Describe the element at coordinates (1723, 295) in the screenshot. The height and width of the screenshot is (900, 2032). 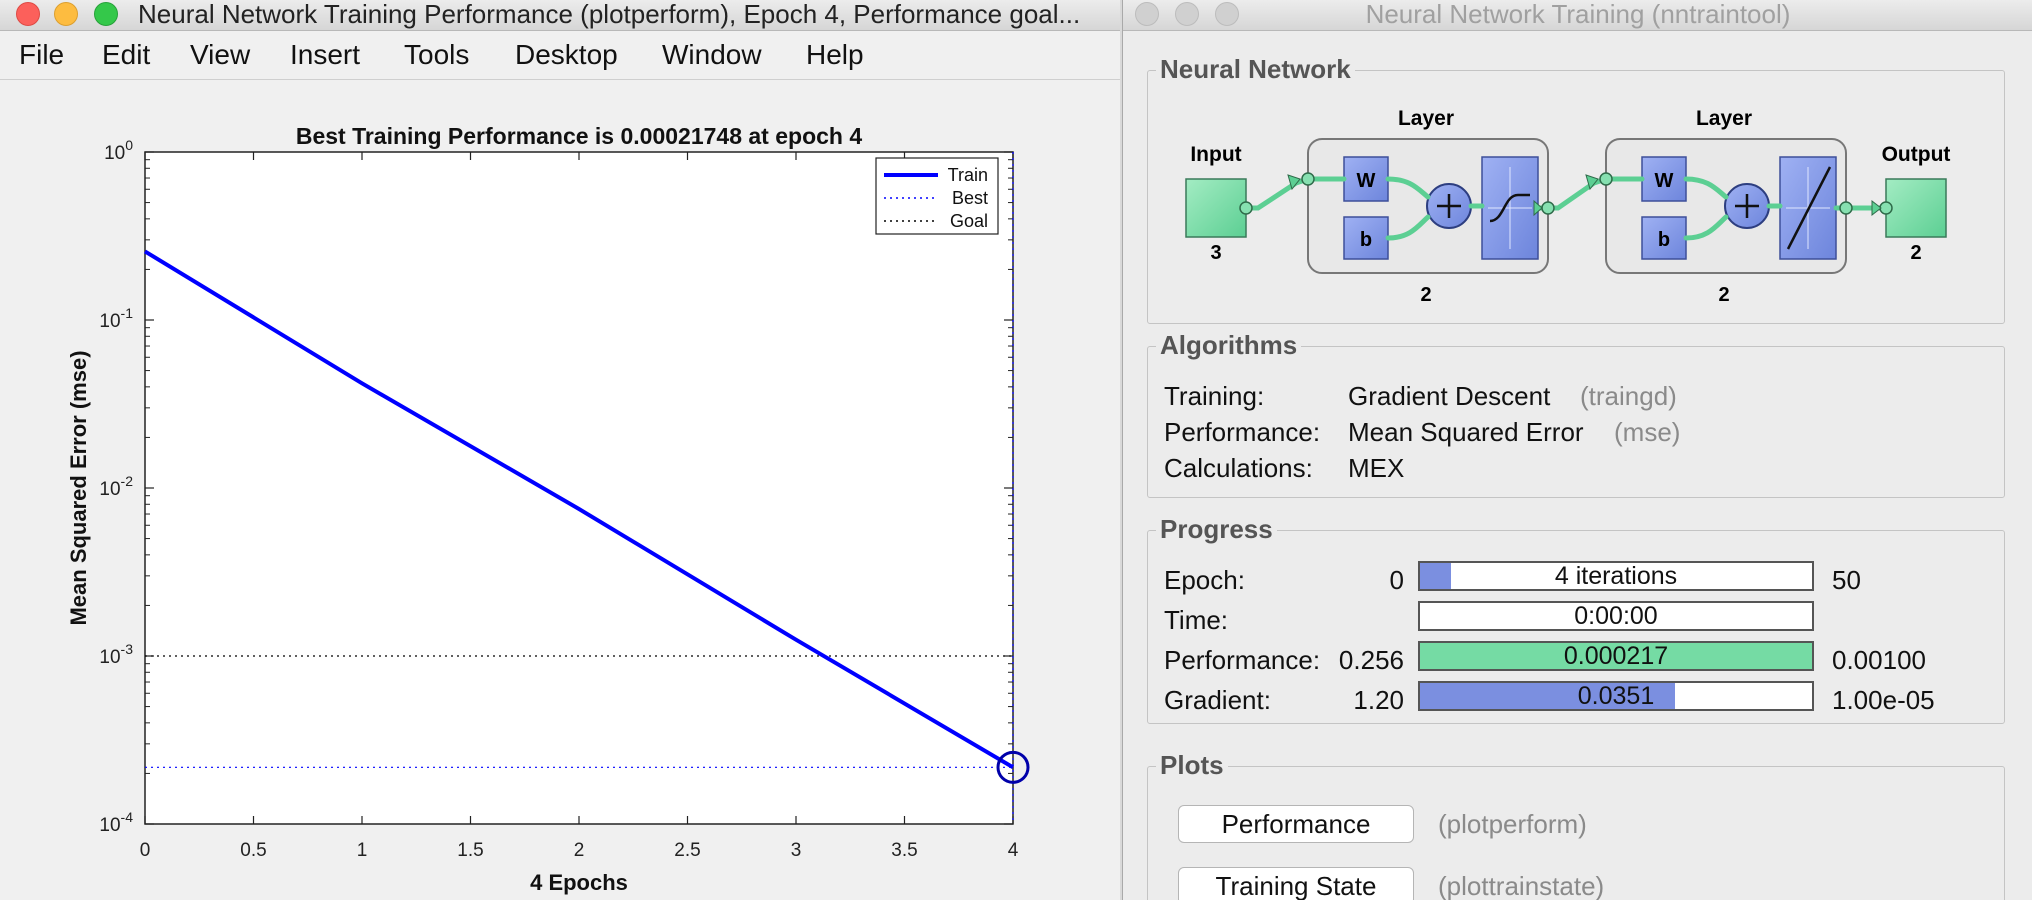
I see `layer2-size: 2` at that location.